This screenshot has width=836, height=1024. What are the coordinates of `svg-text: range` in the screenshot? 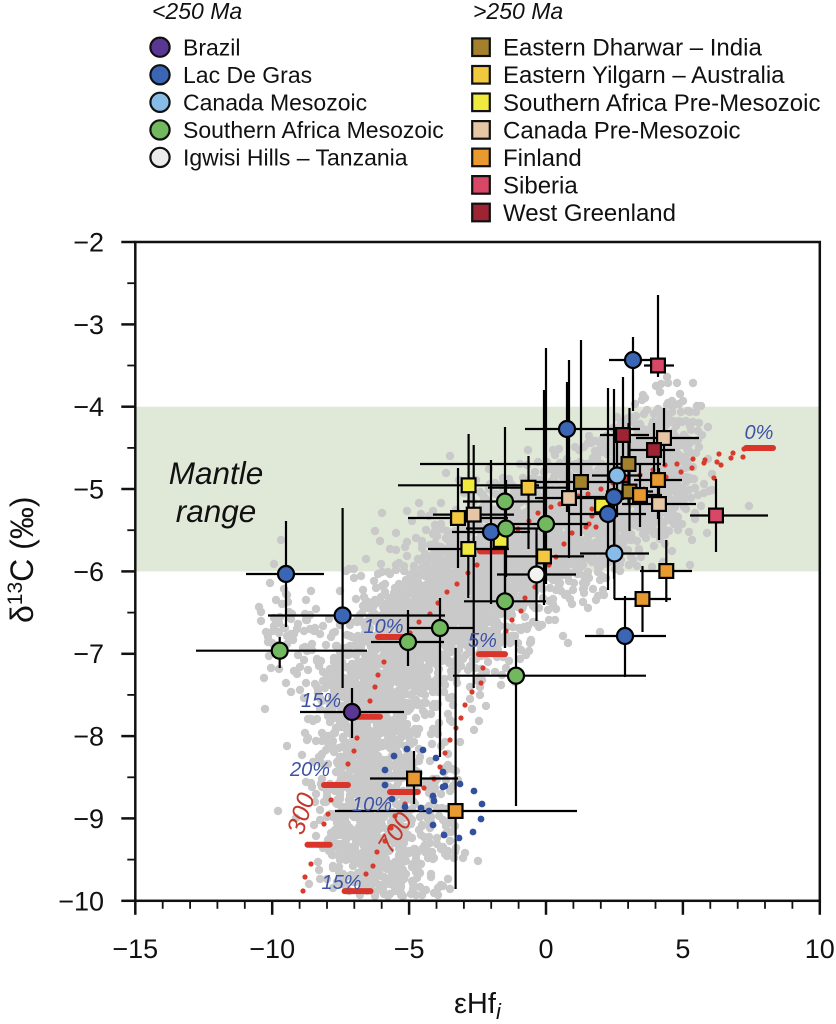 It's located at (216, 511).